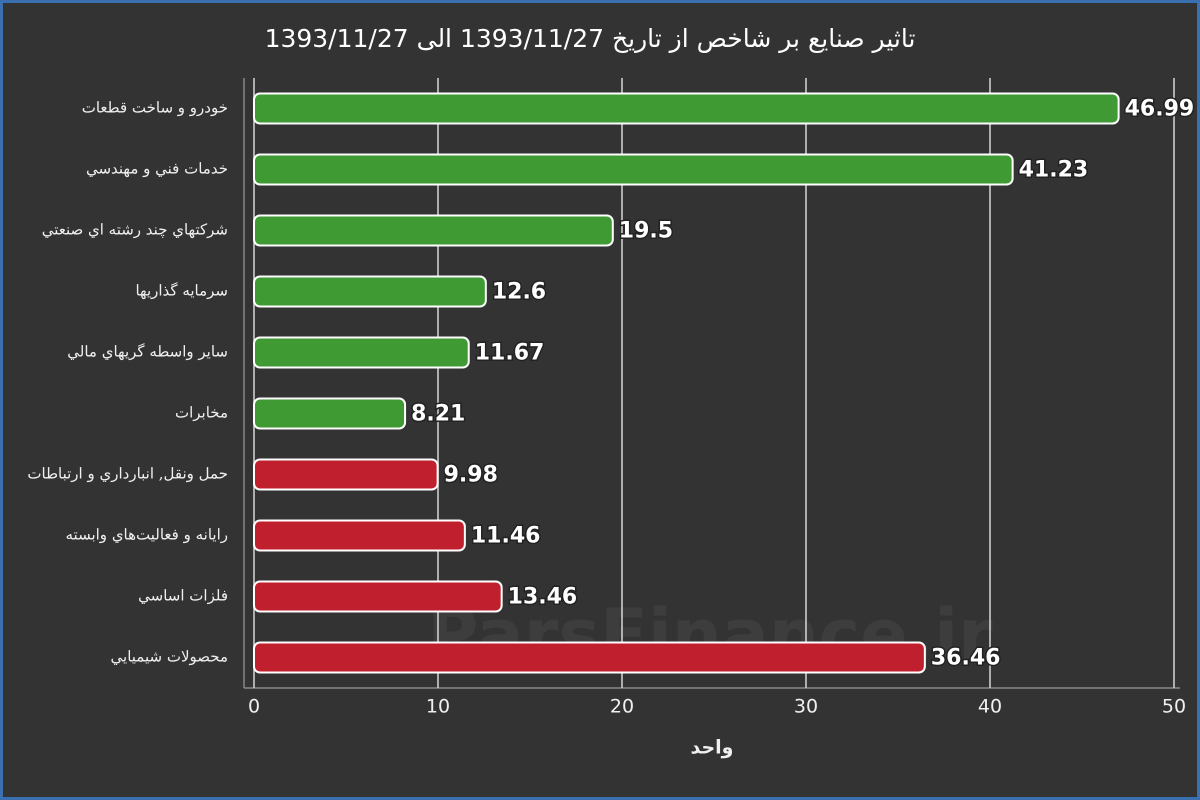 The image size is (1200, 800). I want to click on x-axis-label: واحد, so click(712, 748).